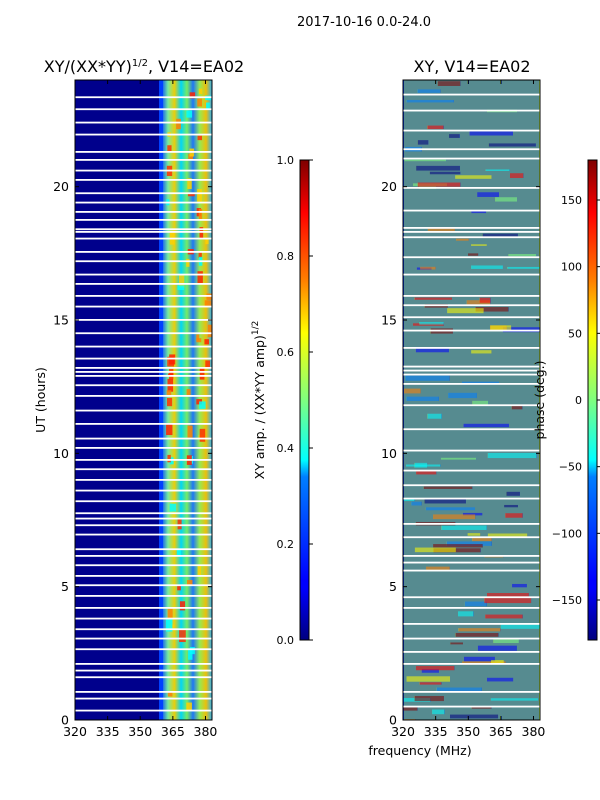 Image resolution: width=600 pixels, height=800 pixels. What do you see at coordinates (571, 200) in the screenshot?
I see `phase-colorbar-tick-label: 150` at bounding box center [571, 200].